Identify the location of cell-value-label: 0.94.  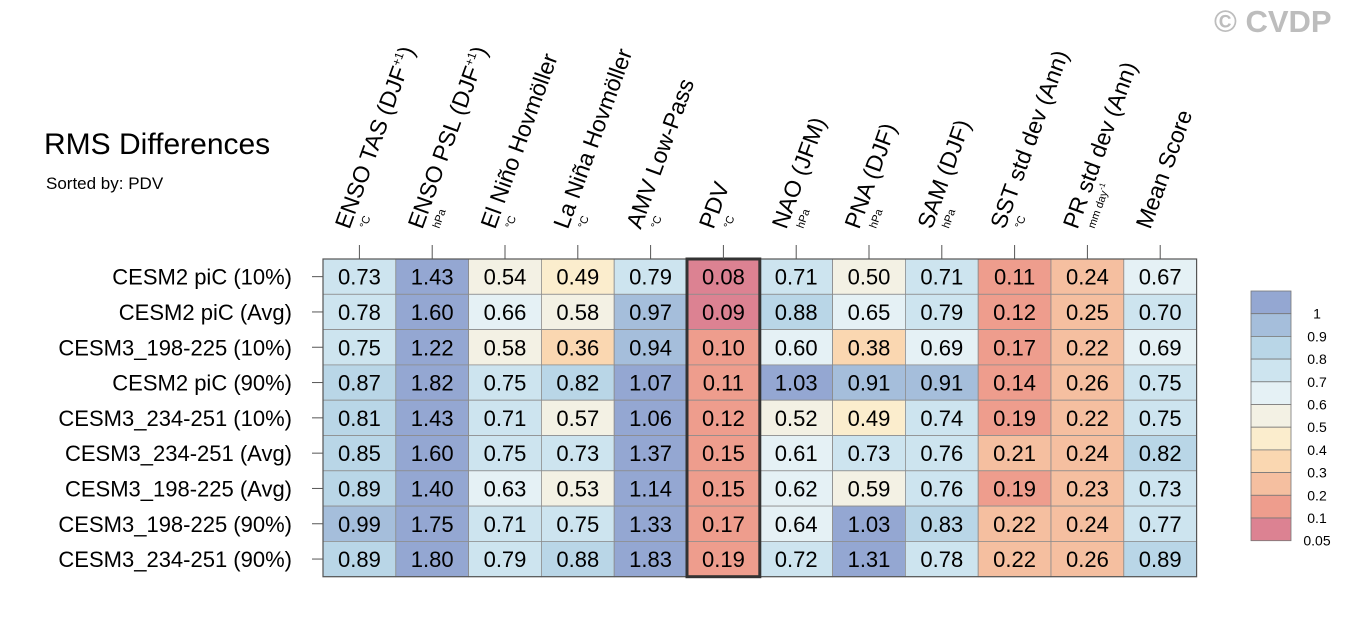
(650, 347).